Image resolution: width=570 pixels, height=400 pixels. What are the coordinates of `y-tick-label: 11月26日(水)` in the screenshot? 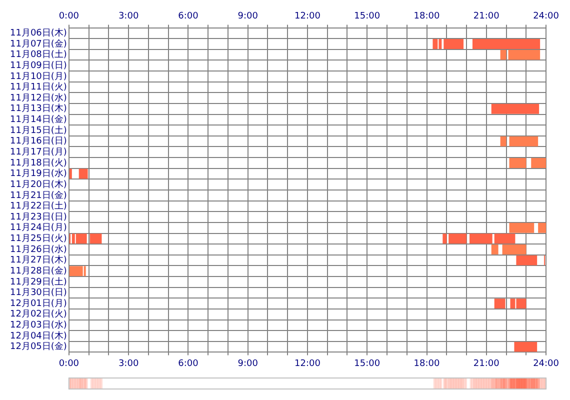 It's located at (38, 249).